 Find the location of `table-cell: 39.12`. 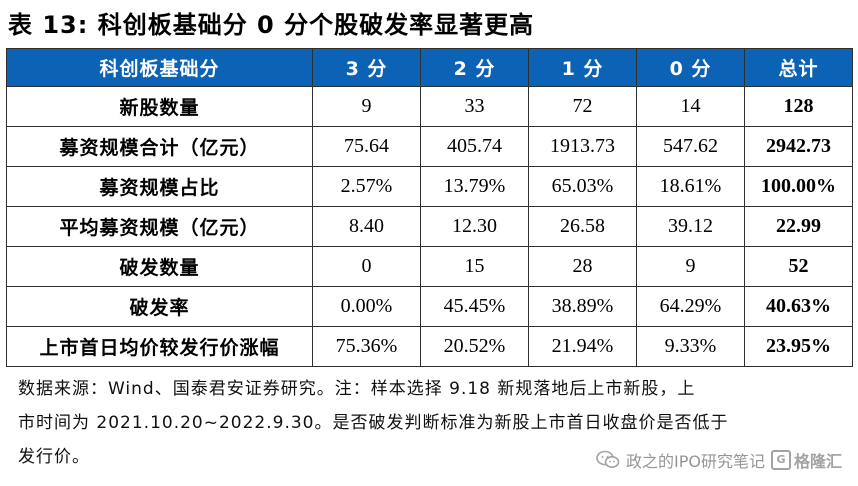

table-cell: 39.12 is located at coordinates (690, 226).